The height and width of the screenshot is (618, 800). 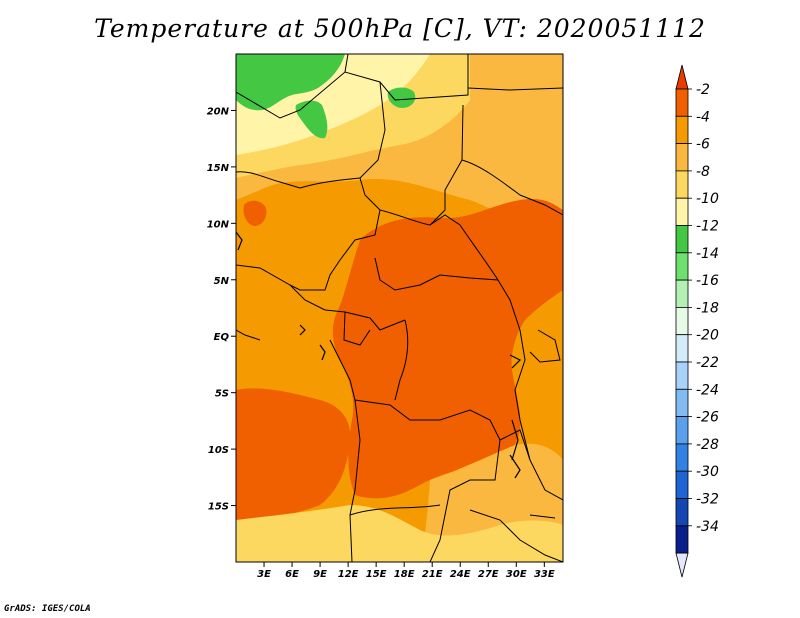 I want to click on x-tick-label: 9E, so click(x=320, y=574).